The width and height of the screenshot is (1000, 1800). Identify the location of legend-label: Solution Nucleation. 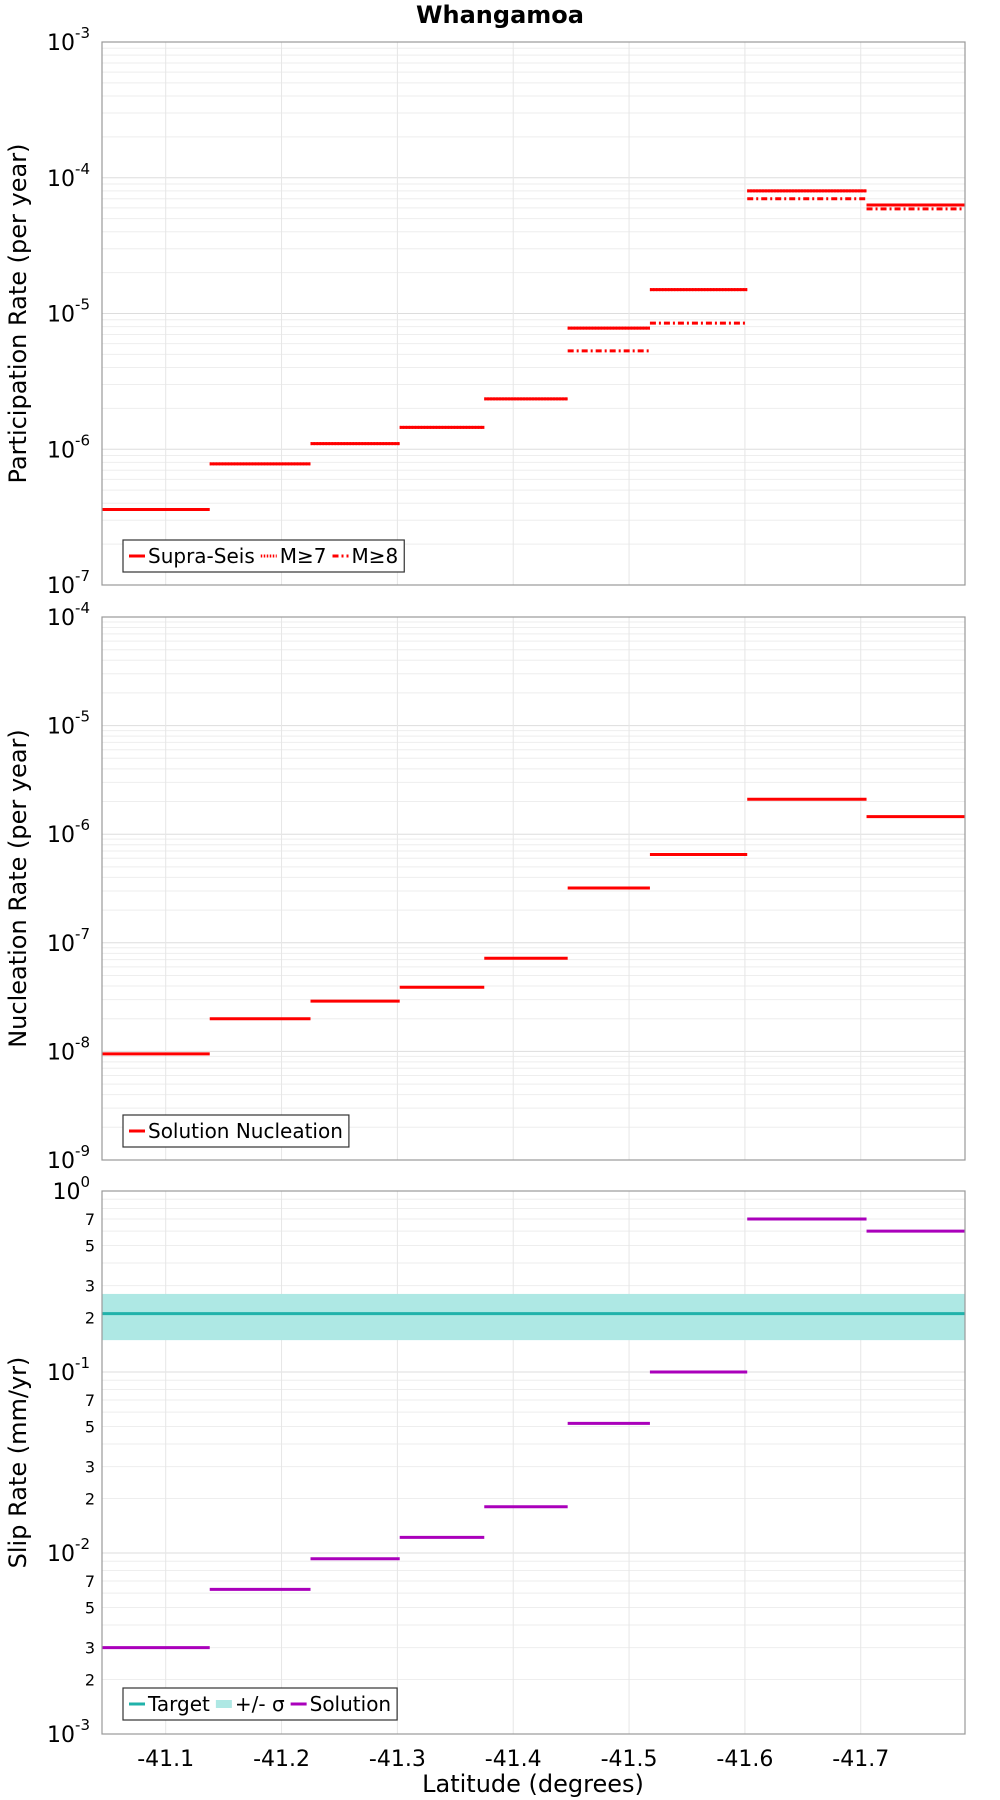
(245, 1131).